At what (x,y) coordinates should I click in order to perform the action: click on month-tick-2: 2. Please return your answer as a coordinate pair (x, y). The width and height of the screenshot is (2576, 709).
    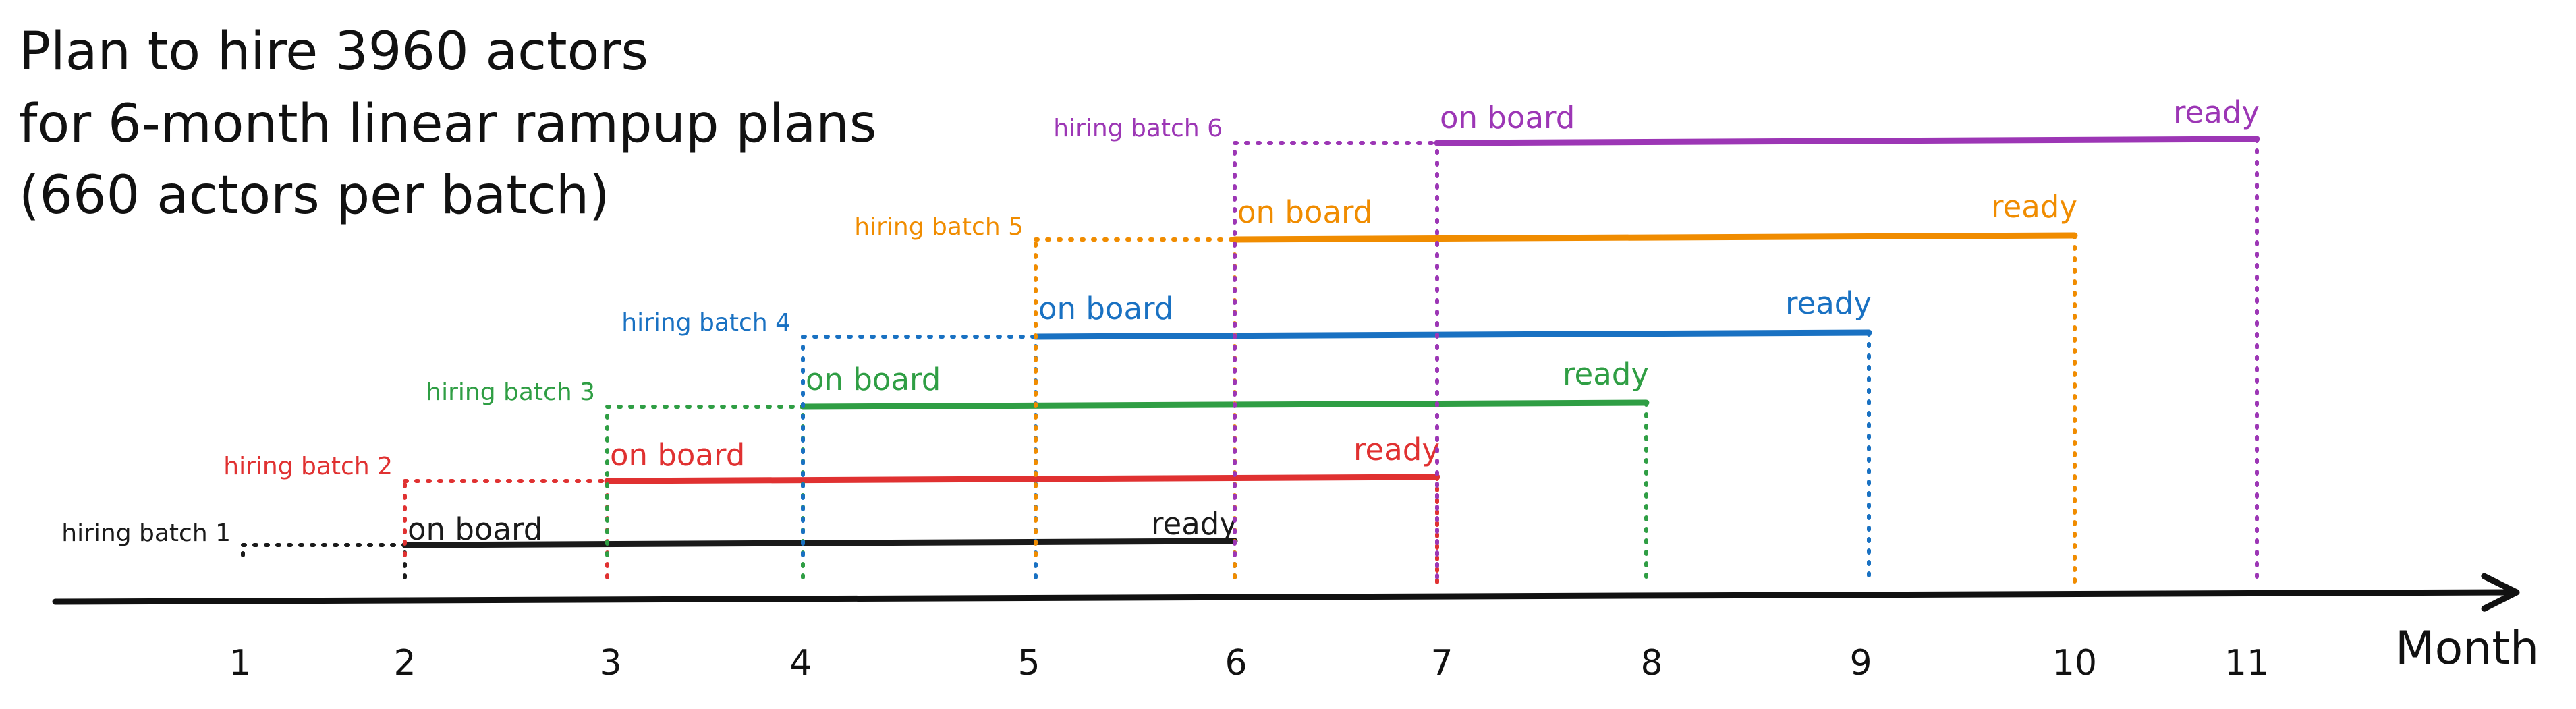
    Looking at the image, I should click on (404, 663).